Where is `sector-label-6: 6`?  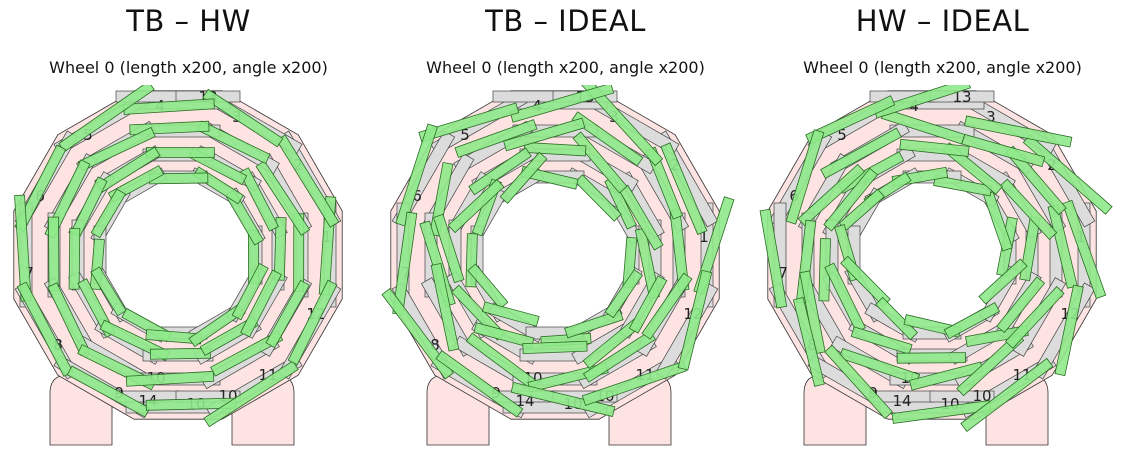 sector-label-6: 6 is located at coordinates (417, 196).